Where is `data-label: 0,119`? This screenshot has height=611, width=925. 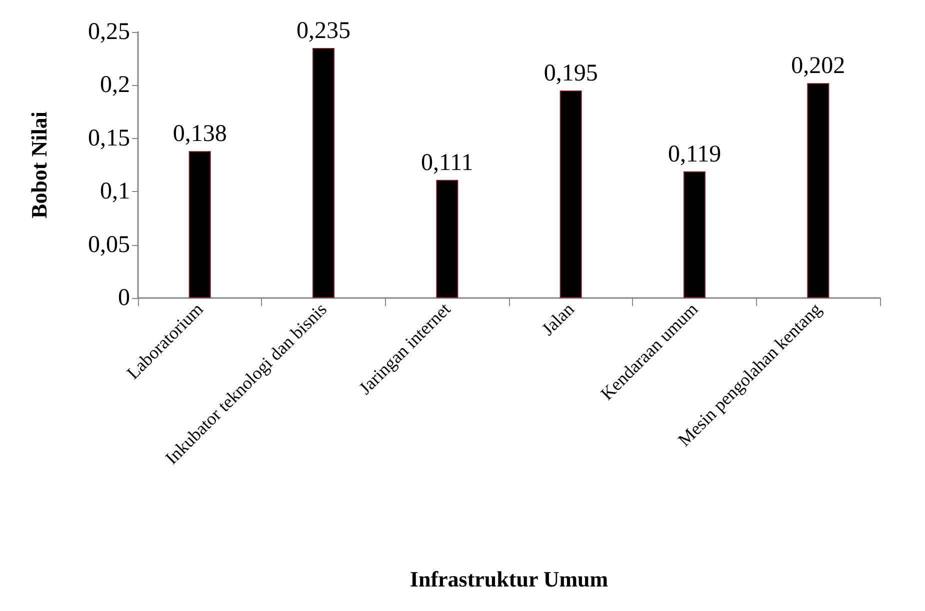
data-label: 0,119 is located at coordinates (695, 154).